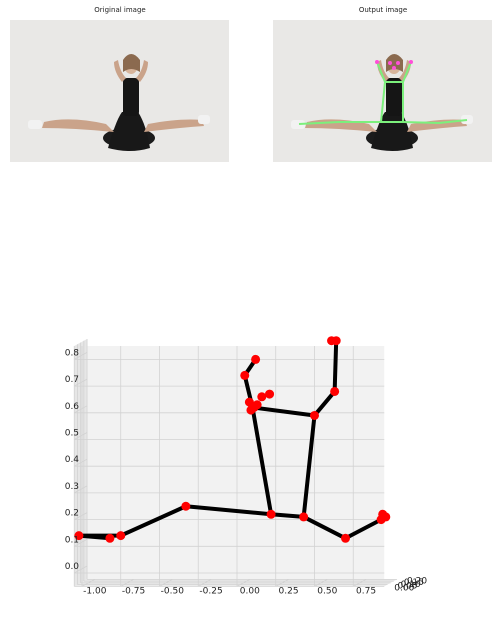 This screenshot has width=499, height=643. What do you see at coordinates (417, 581) in the screenshot?
I see `y-tick-label: 0.20` at bounding box center [417, 581].